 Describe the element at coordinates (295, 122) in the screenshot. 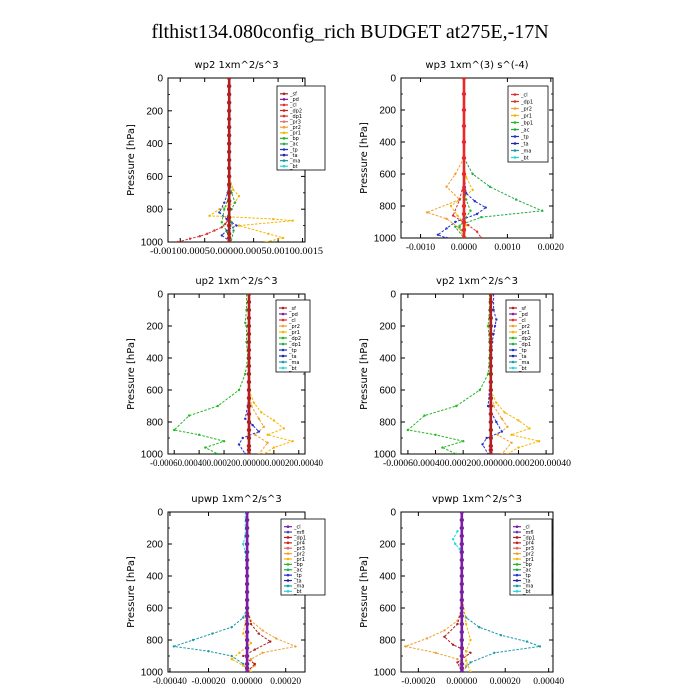

I see `legend-entry: _pr3` at that location.